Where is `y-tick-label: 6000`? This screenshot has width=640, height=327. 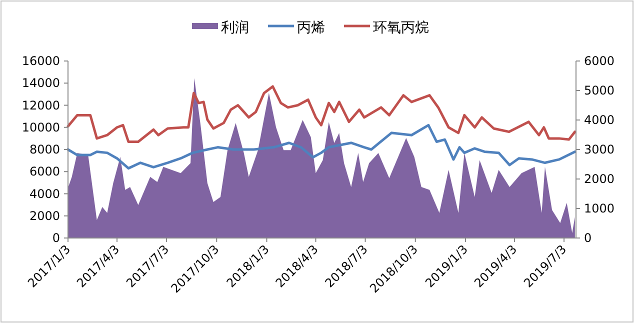
y-tick-label: 6000 is located at coordinates (44, 171).